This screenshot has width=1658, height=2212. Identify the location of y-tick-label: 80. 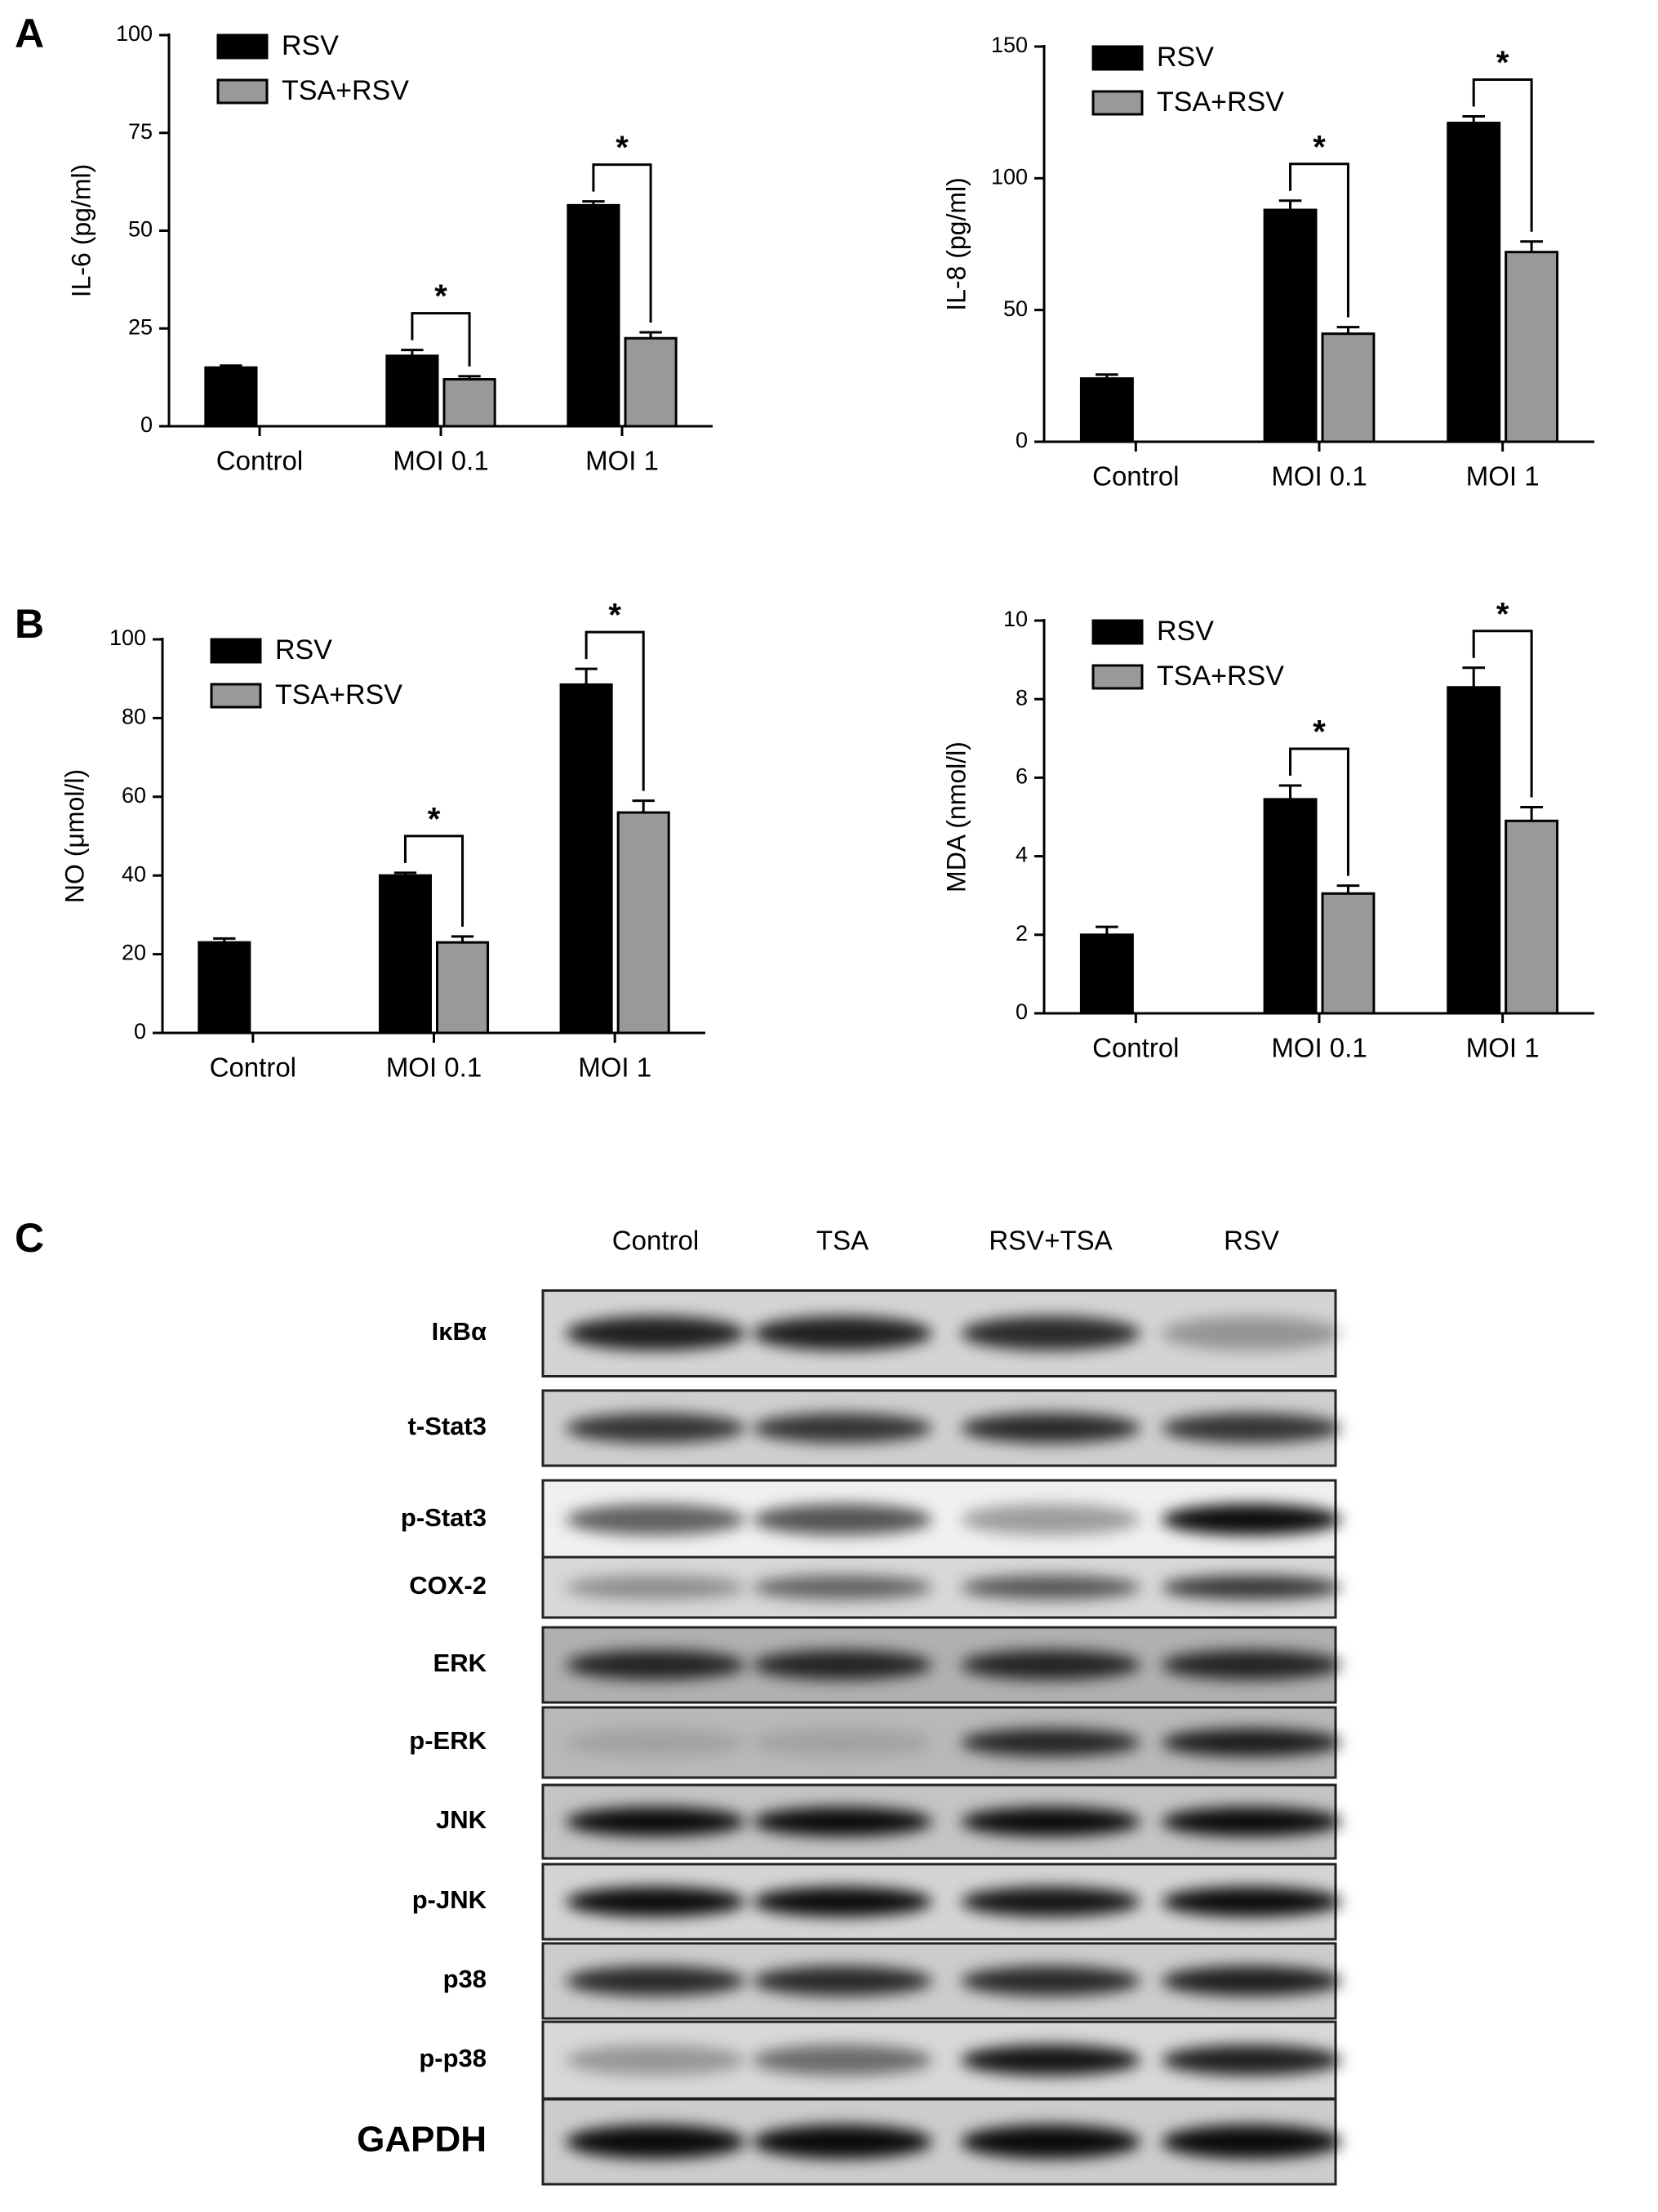
(134, 717).